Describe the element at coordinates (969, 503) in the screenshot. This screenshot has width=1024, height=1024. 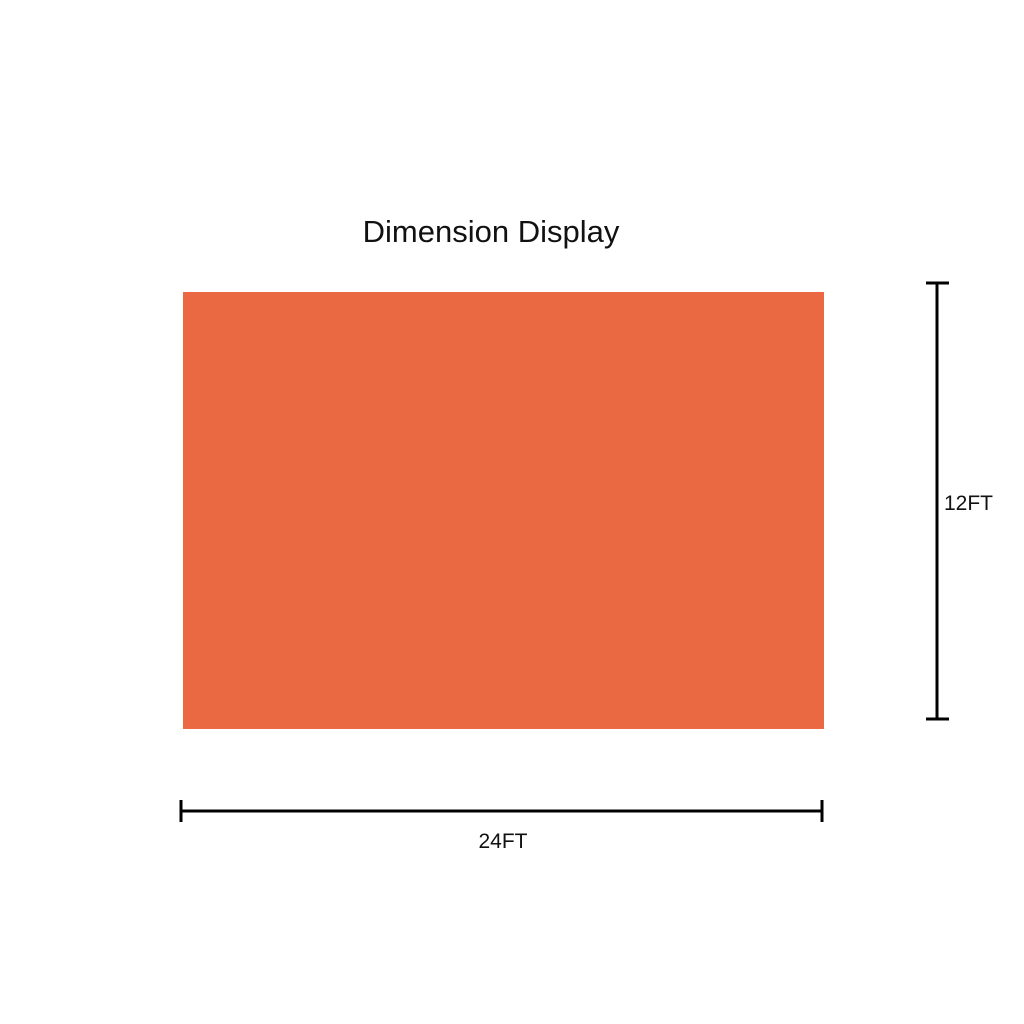
I see `height-label: 12FT` at that location.